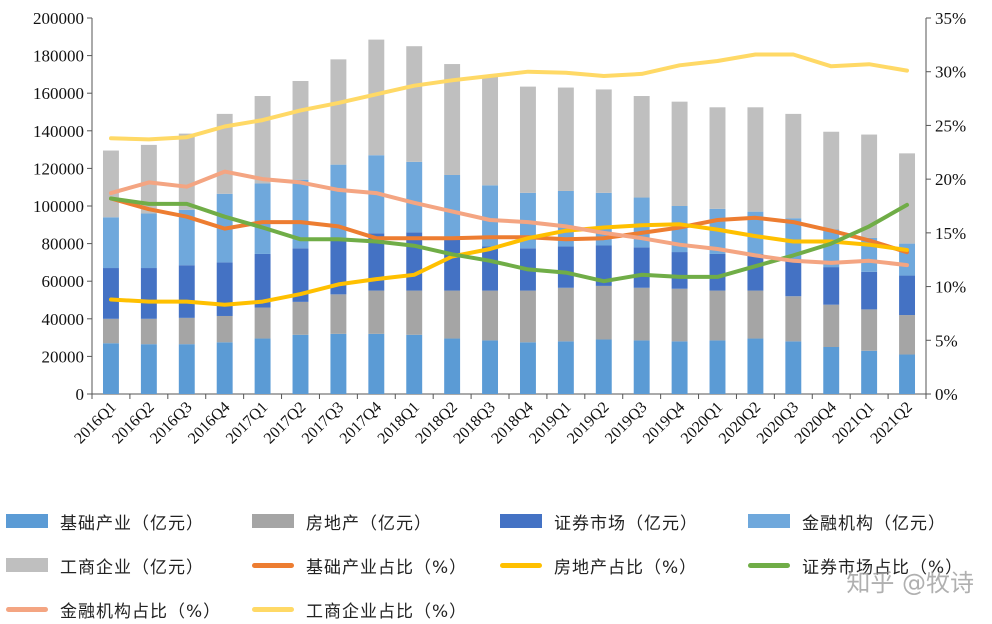 This screenshot has width=992, height=624. What do you see at coordinates (664, 423) in the screenshot?
I see `x-tick-label: 2019Q4` at bounding box center [664, 423].